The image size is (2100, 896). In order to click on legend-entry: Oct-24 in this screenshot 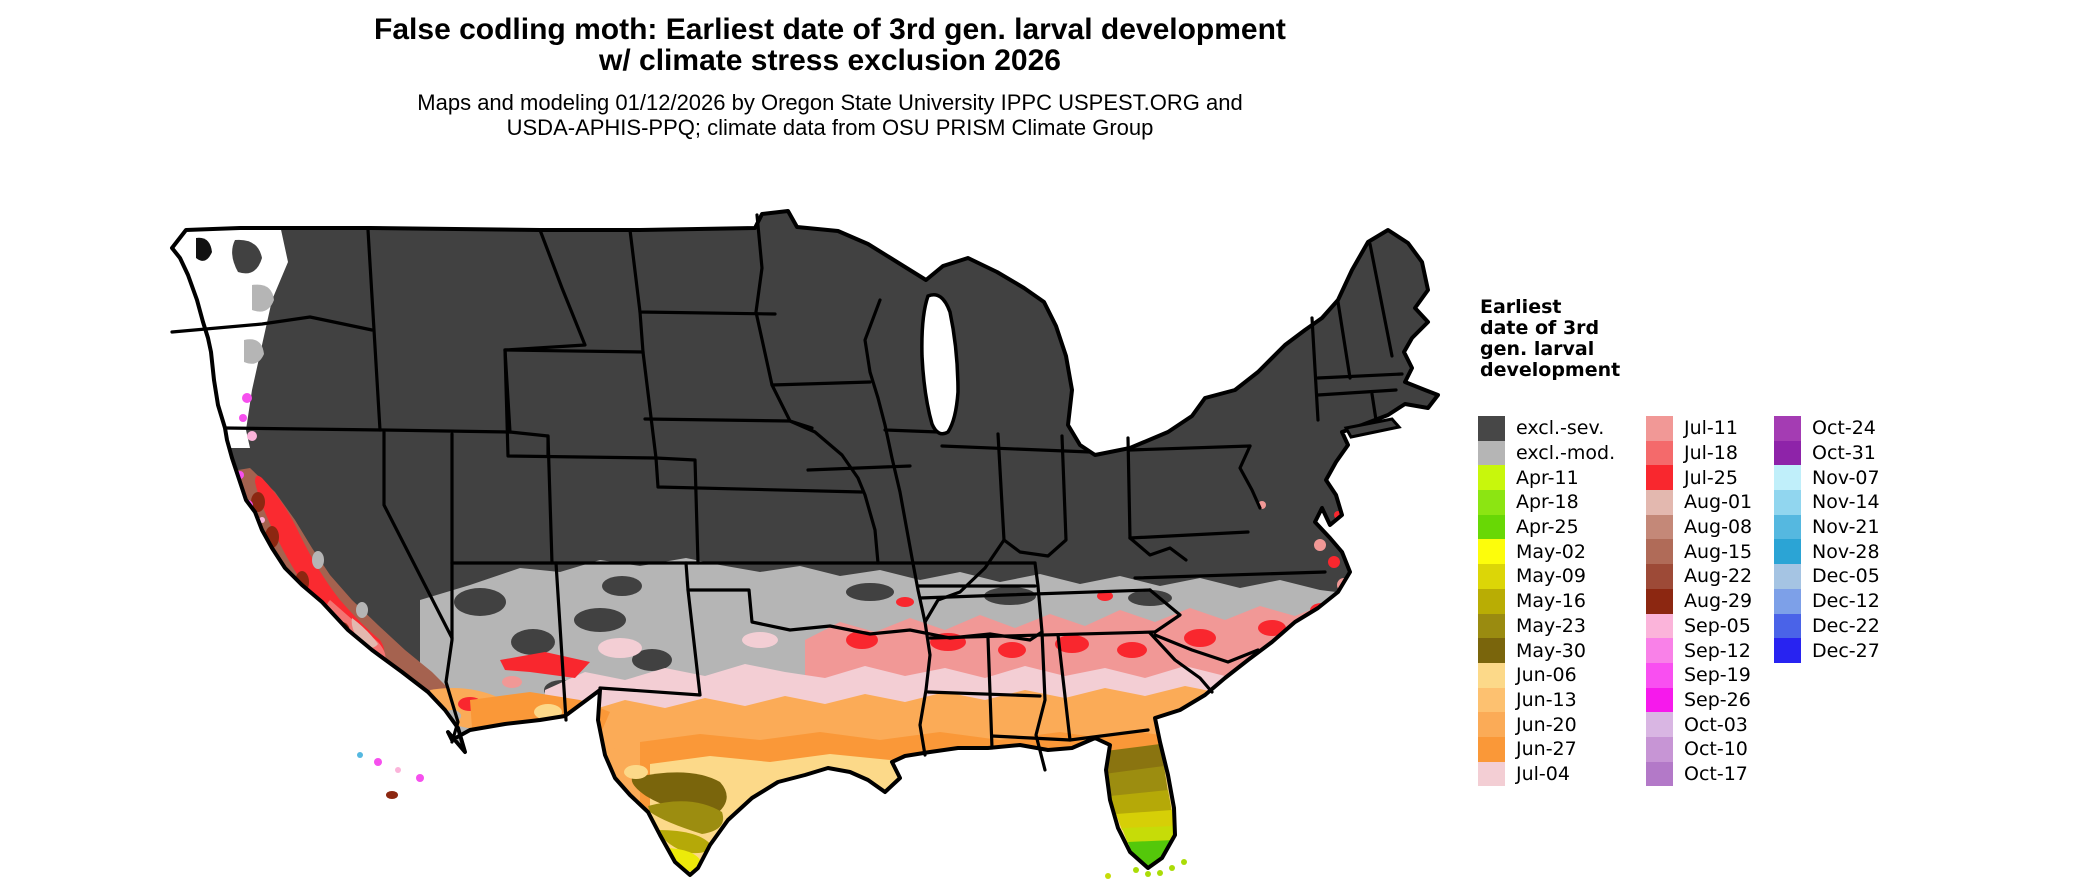, I will do `click(1827, 428)`.